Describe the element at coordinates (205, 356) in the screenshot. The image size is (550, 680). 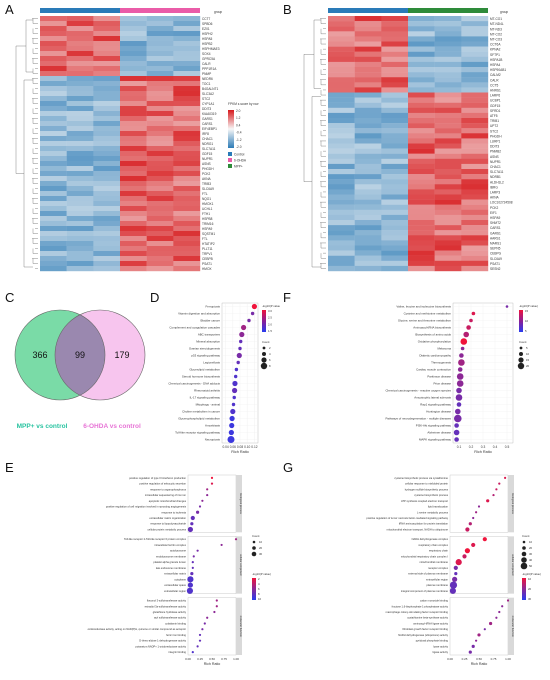
I see `term-label: p53 signaling pathway` at that location.